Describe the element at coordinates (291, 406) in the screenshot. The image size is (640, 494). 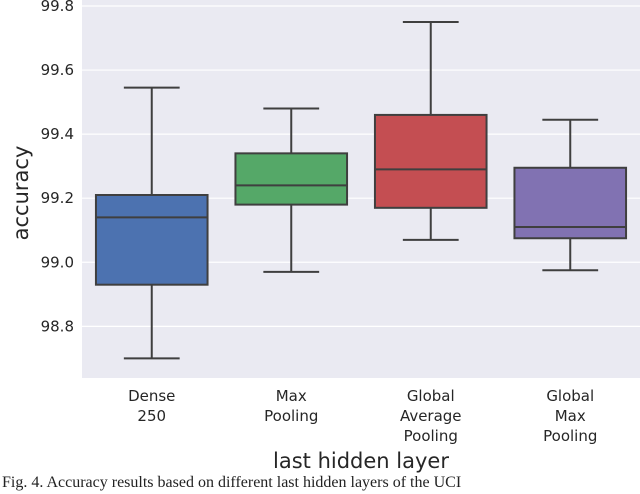
I see `x-category-label: Max Pooling` at that location.